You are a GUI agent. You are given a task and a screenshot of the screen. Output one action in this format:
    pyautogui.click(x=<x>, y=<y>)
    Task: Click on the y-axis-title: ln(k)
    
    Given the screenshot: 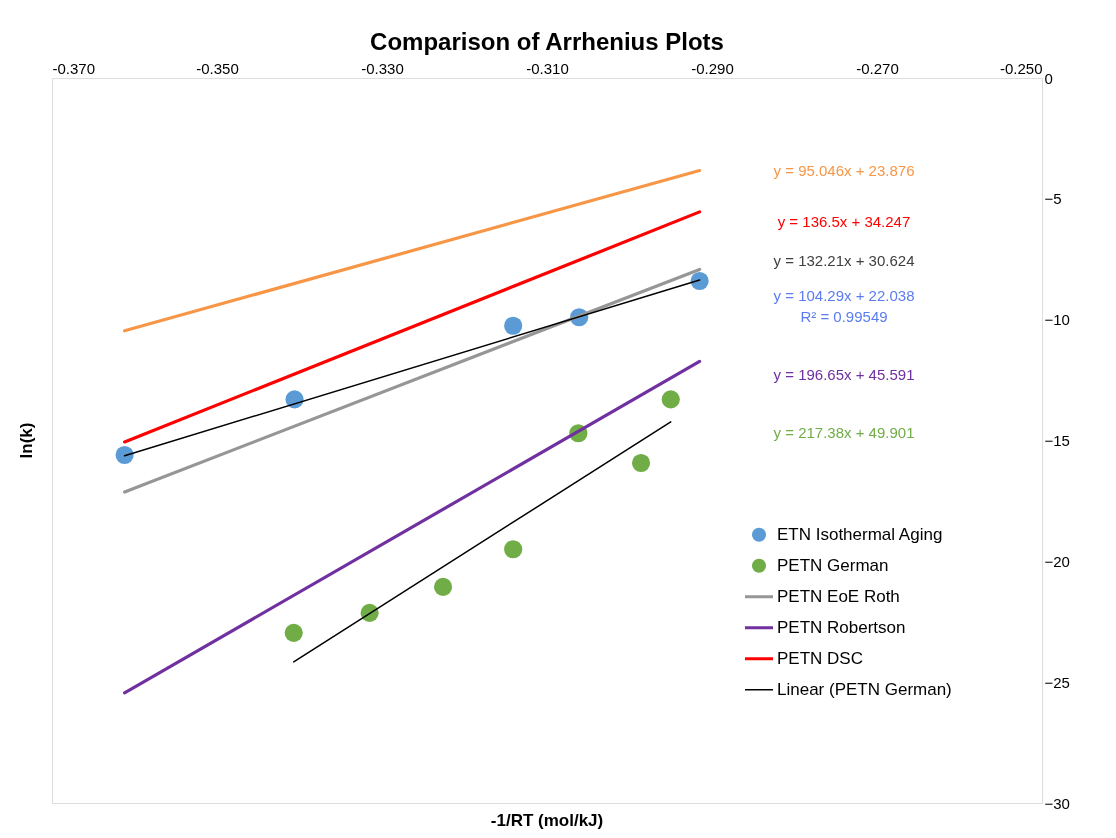 What is the action you would take?
    pyautogui.click(x=26, y=440)
    